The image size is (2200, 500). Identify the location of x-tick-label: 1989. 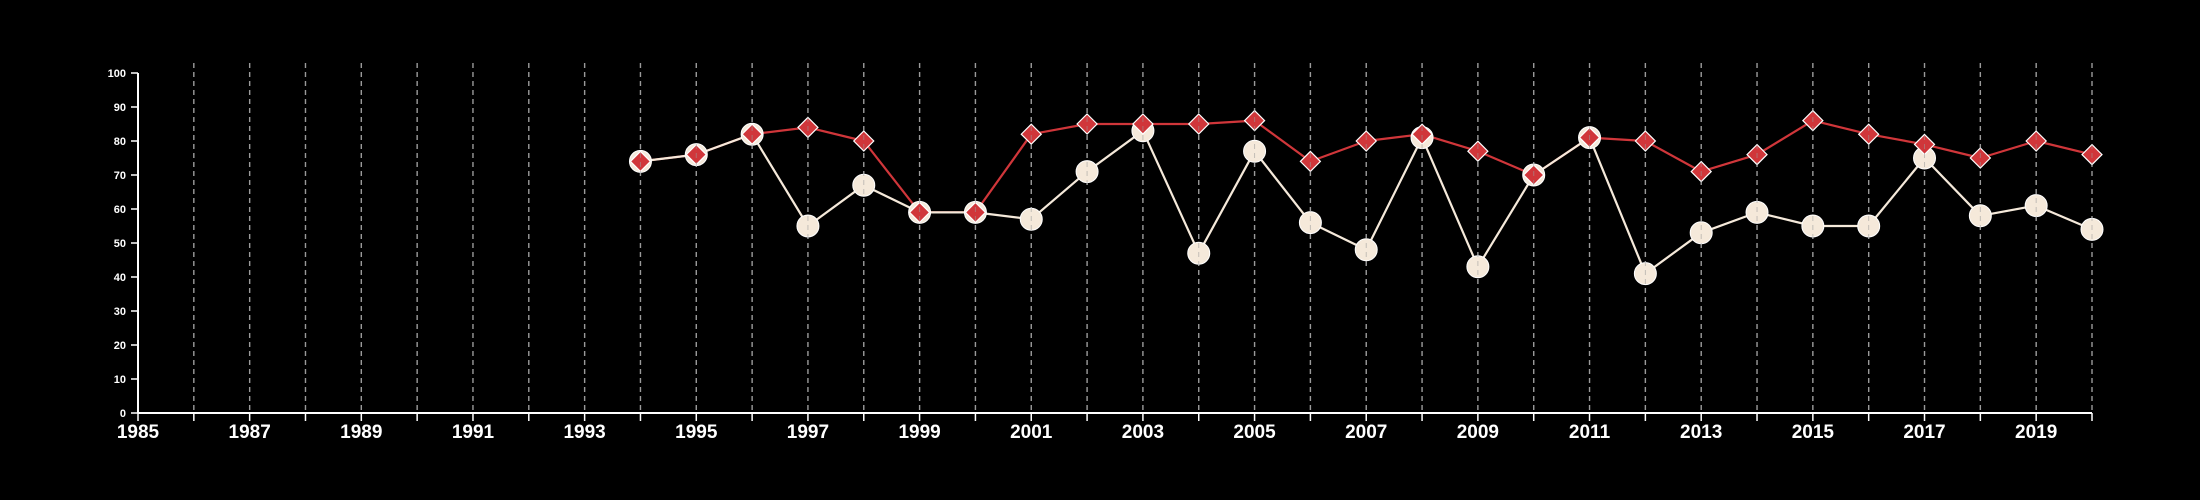
(361, 432).